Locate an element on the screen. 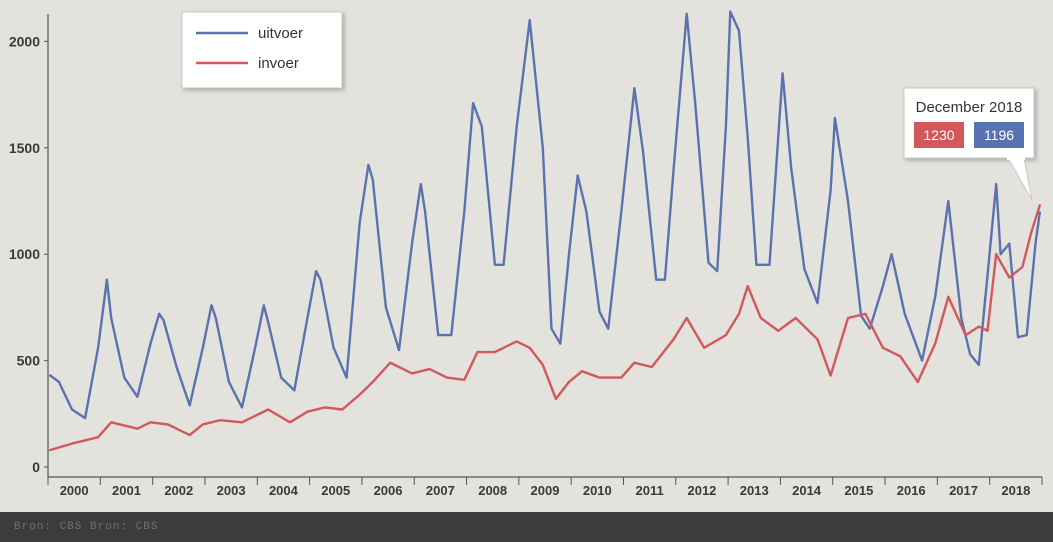 The width and height of the screenshot is (1053, 542). legend-label-invoer: invoer is located at coordinates (278, 63).